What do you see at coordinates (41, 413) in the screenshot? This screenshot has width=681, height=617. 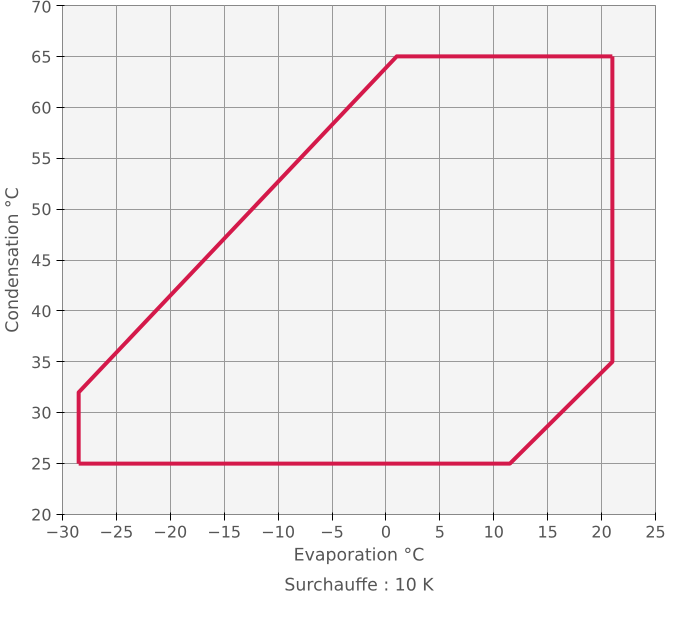 I see `y-tick-label: 30` at bounding box center [41, 413].